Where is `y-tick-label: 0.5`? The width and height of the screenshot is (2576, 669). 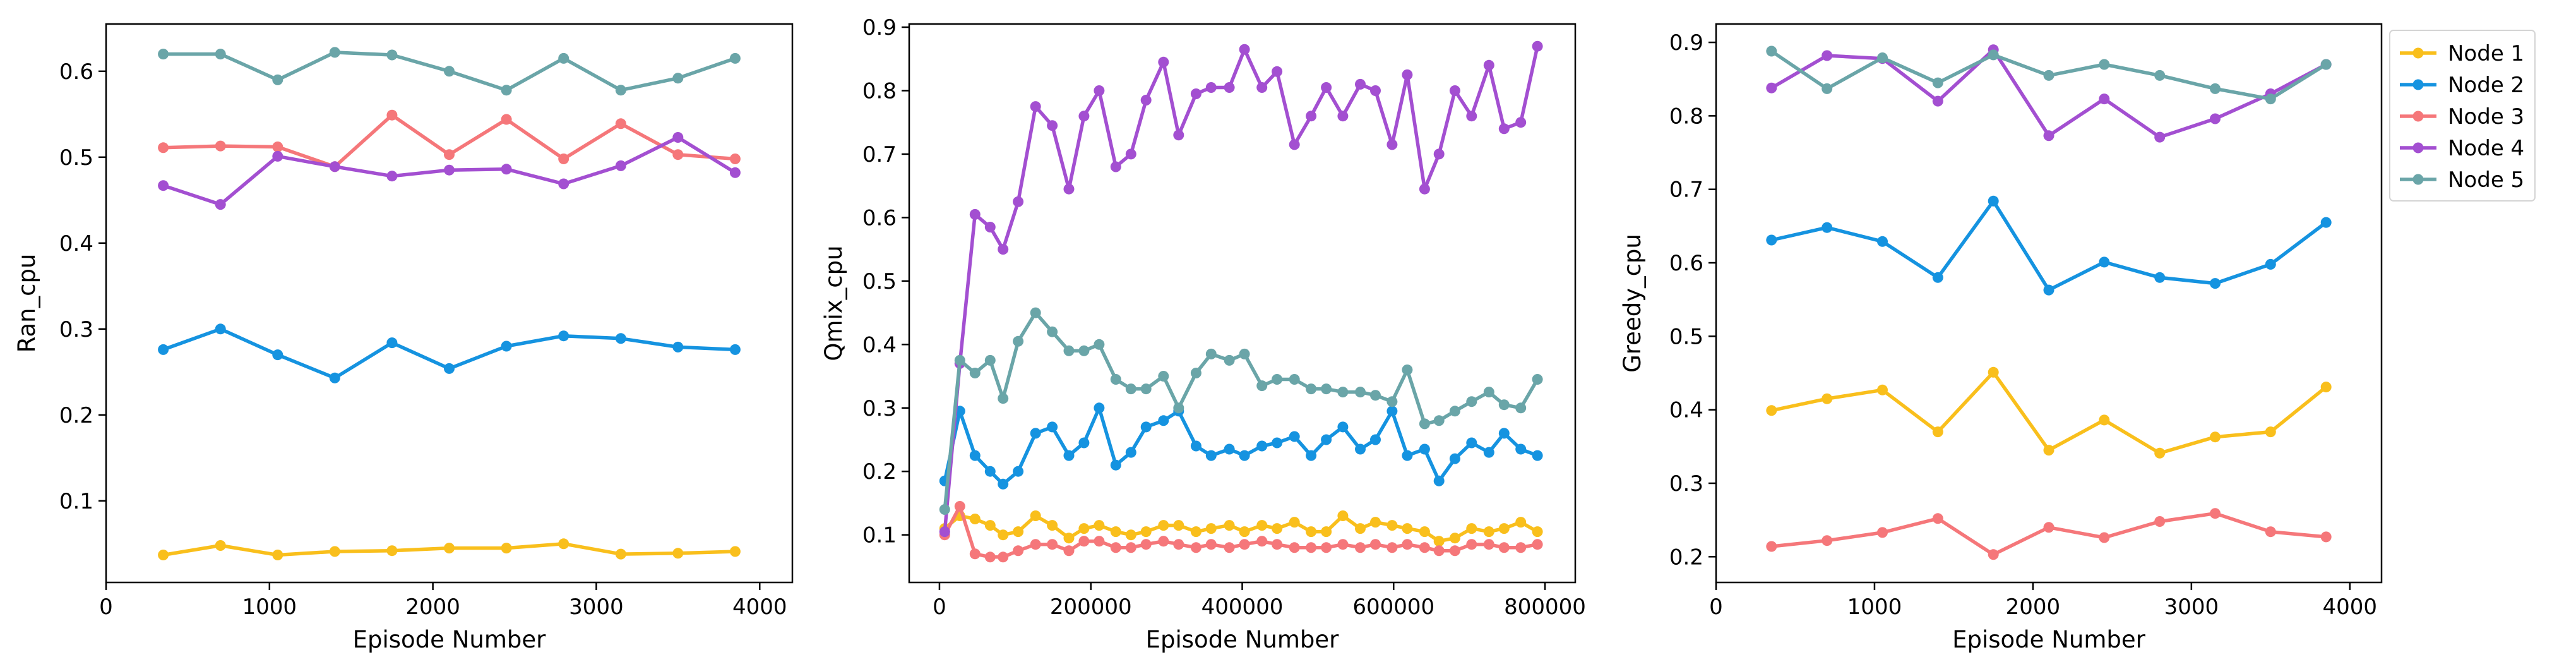
y-tick-label: 0.5 is located at coordinates (879, 281).